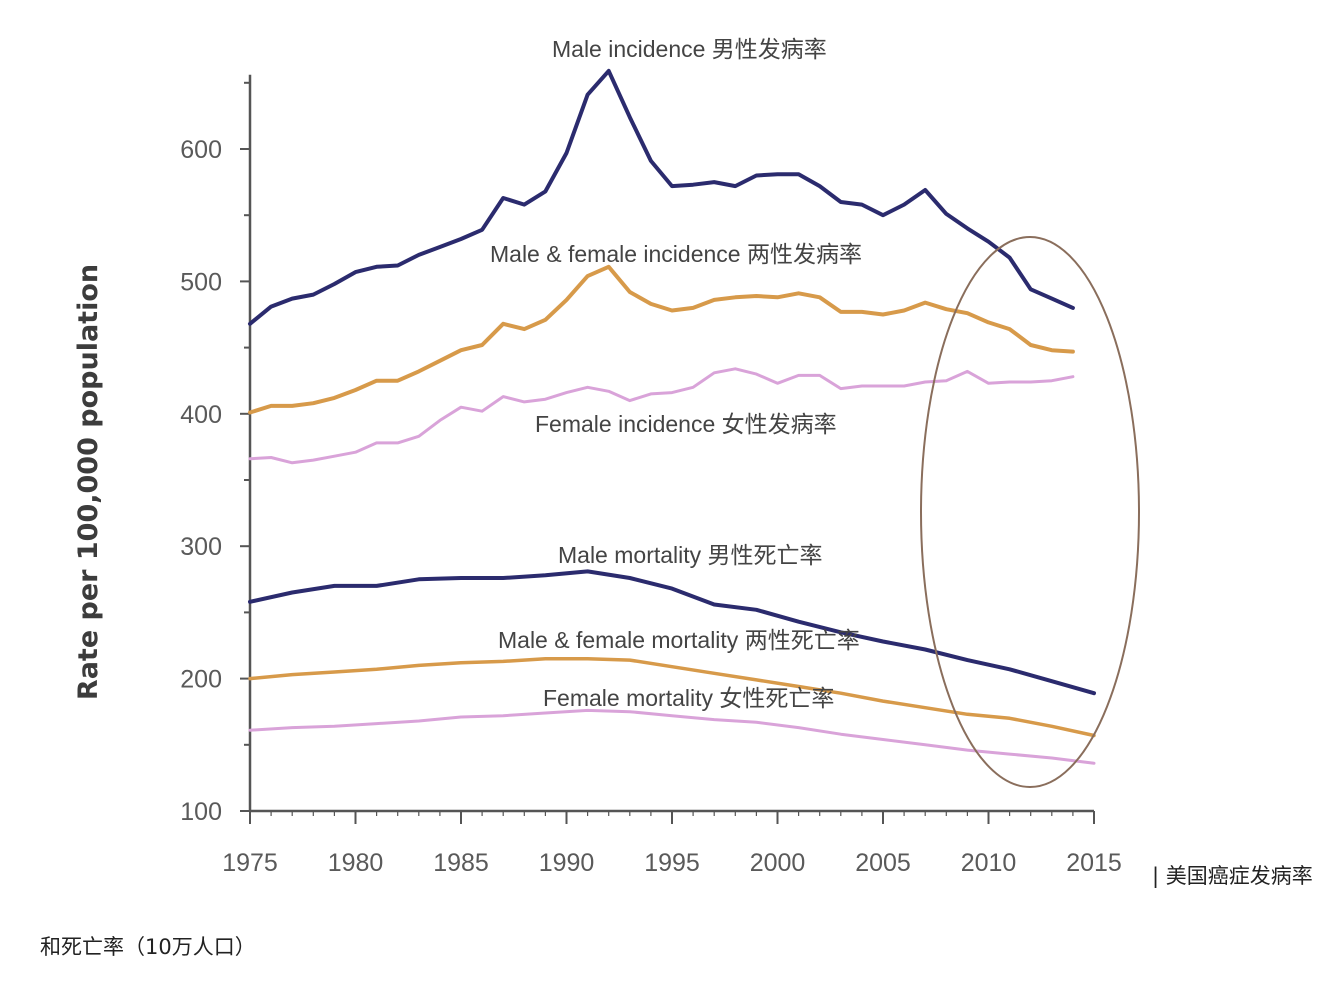 The height and width of the screenshot is (986, 1338). I want to click on x-tick-label: 1990, so click(567, 863).